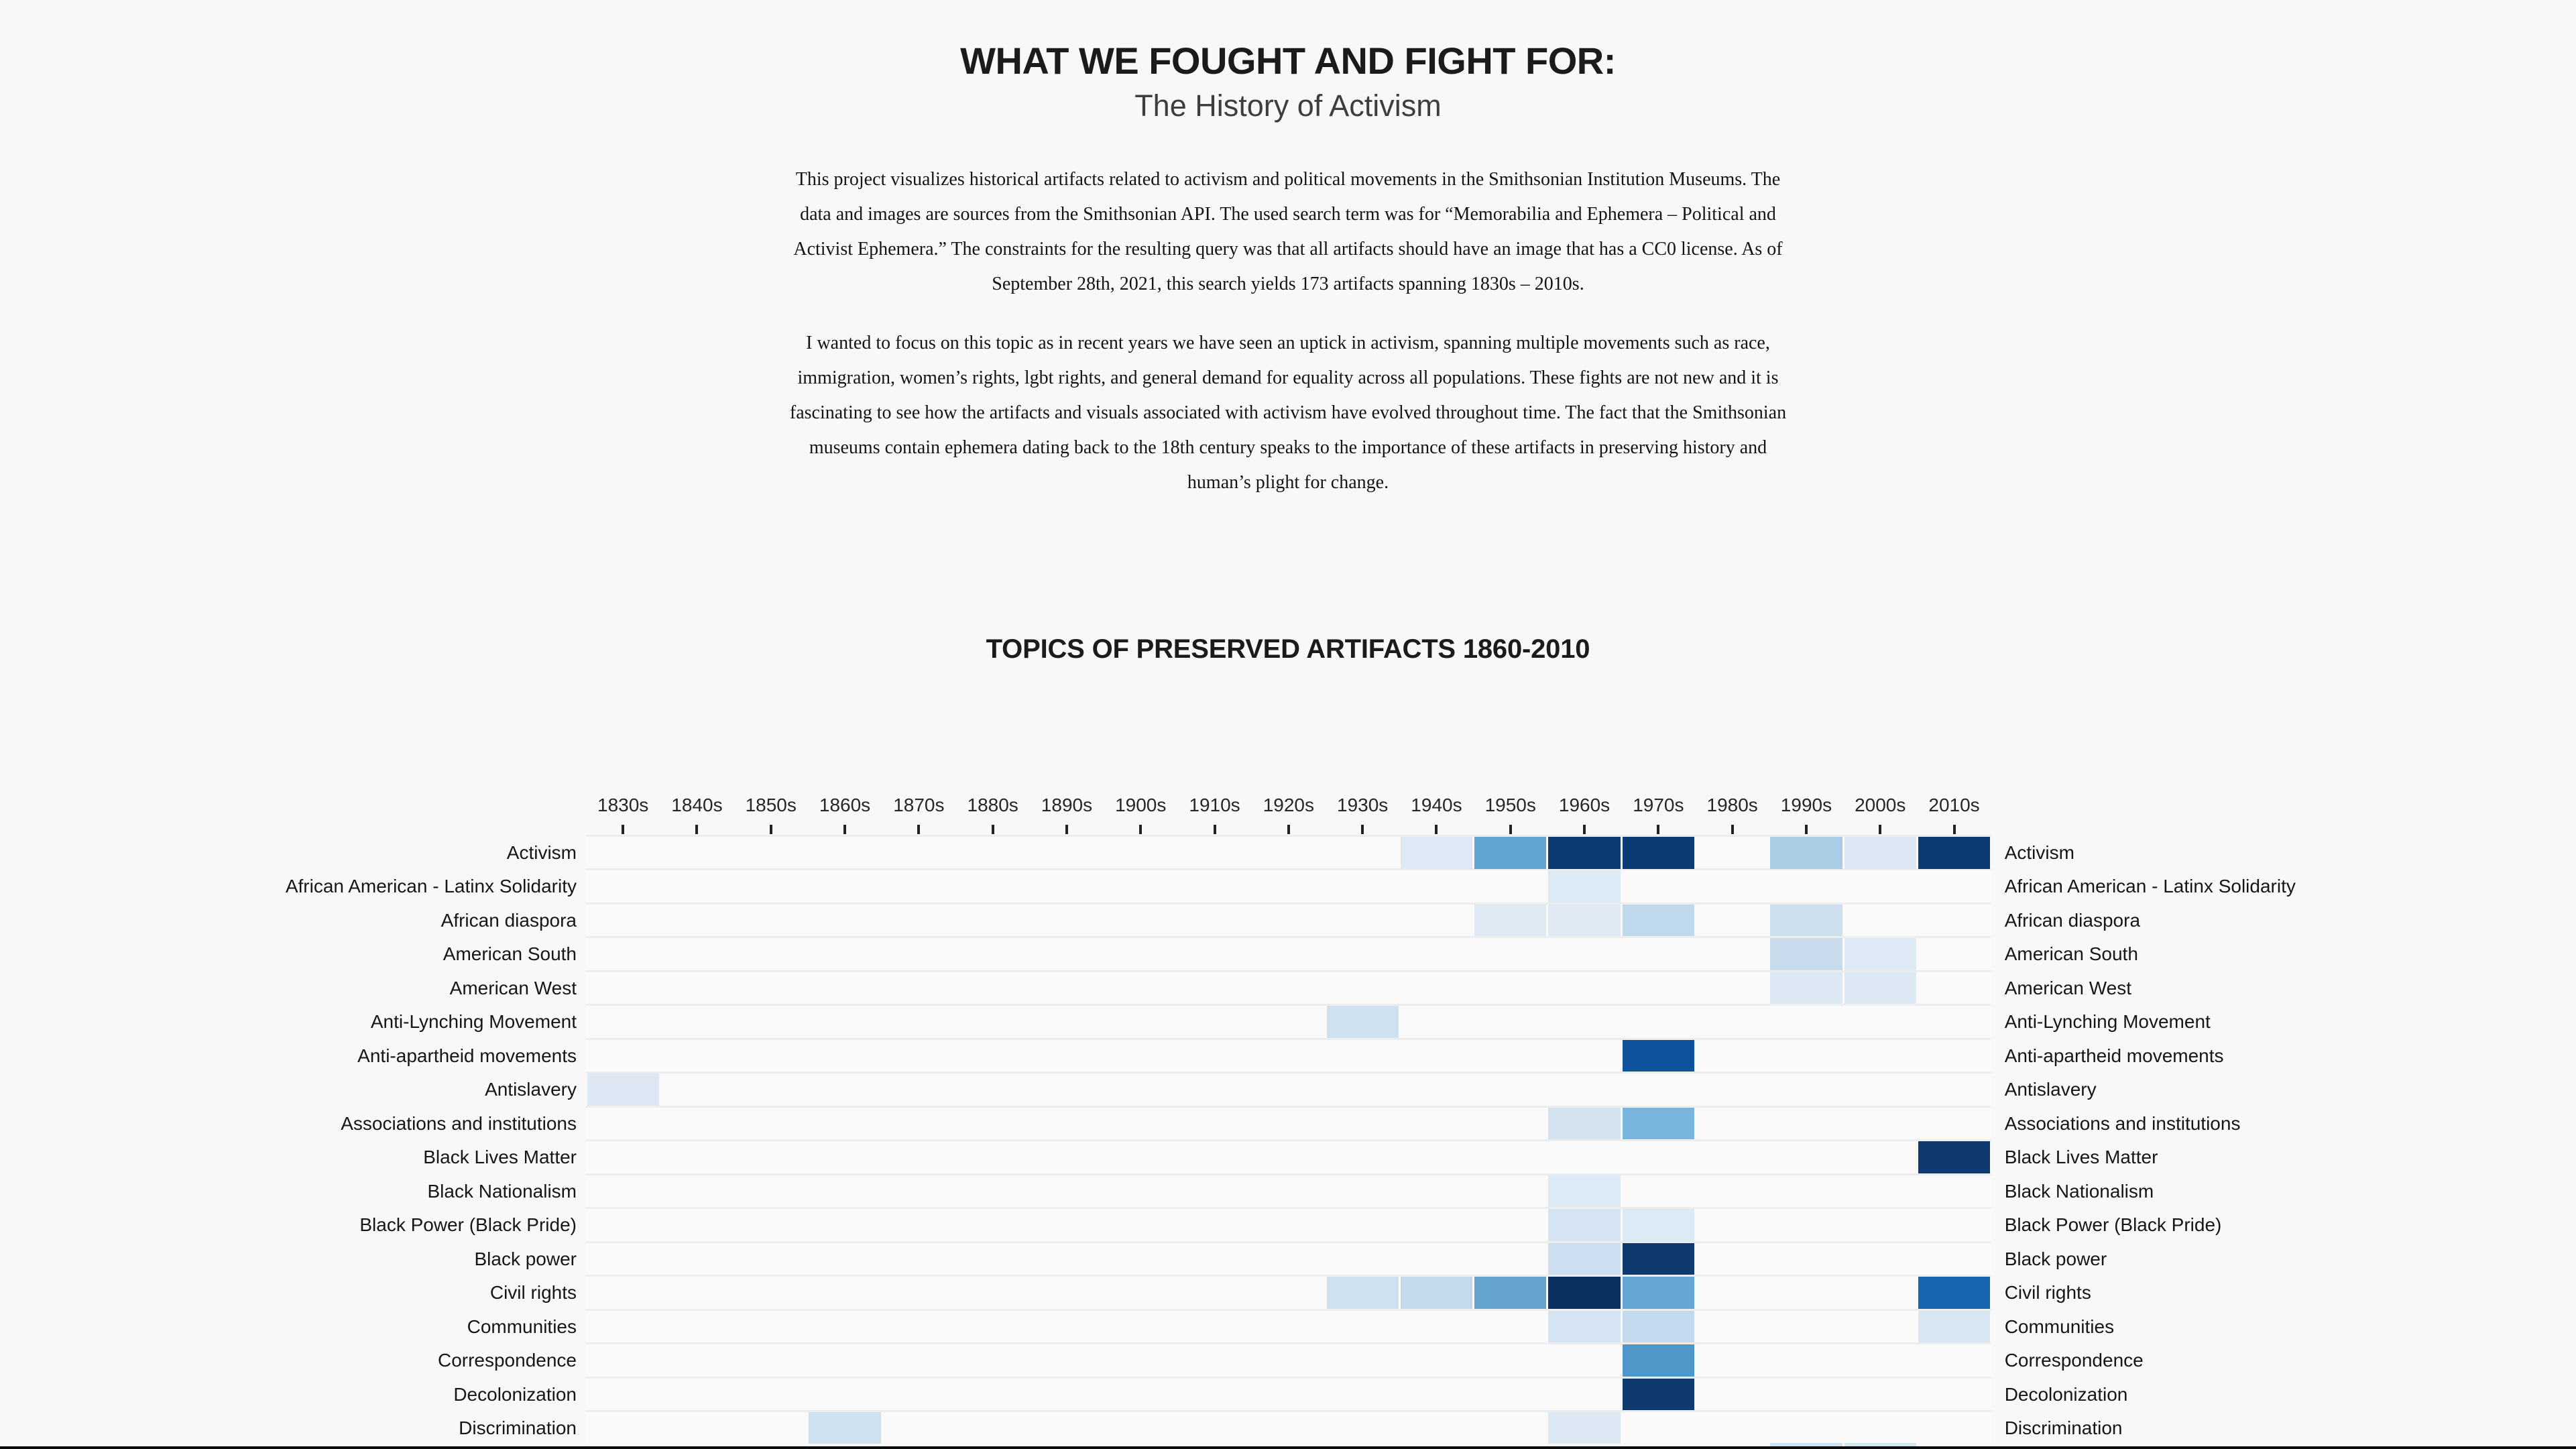 The height and width of the screenshot is (1449, 2576). I want to click on row-label-right: Anti-Lynching Movement, so click(2107, 1022).